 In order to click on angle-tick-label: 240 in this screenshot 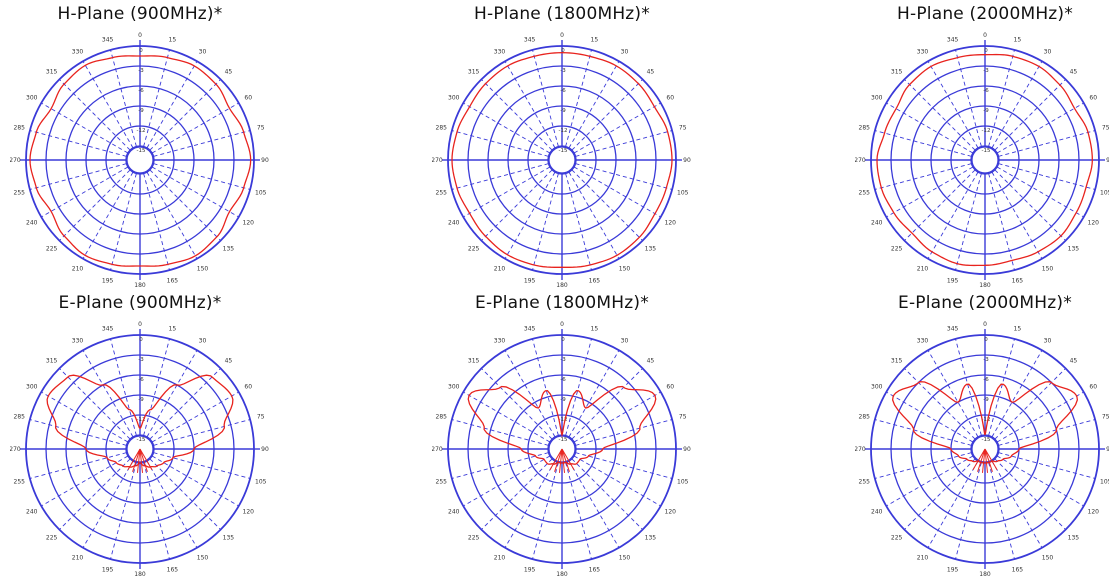, I will do `click(877, 223)`.